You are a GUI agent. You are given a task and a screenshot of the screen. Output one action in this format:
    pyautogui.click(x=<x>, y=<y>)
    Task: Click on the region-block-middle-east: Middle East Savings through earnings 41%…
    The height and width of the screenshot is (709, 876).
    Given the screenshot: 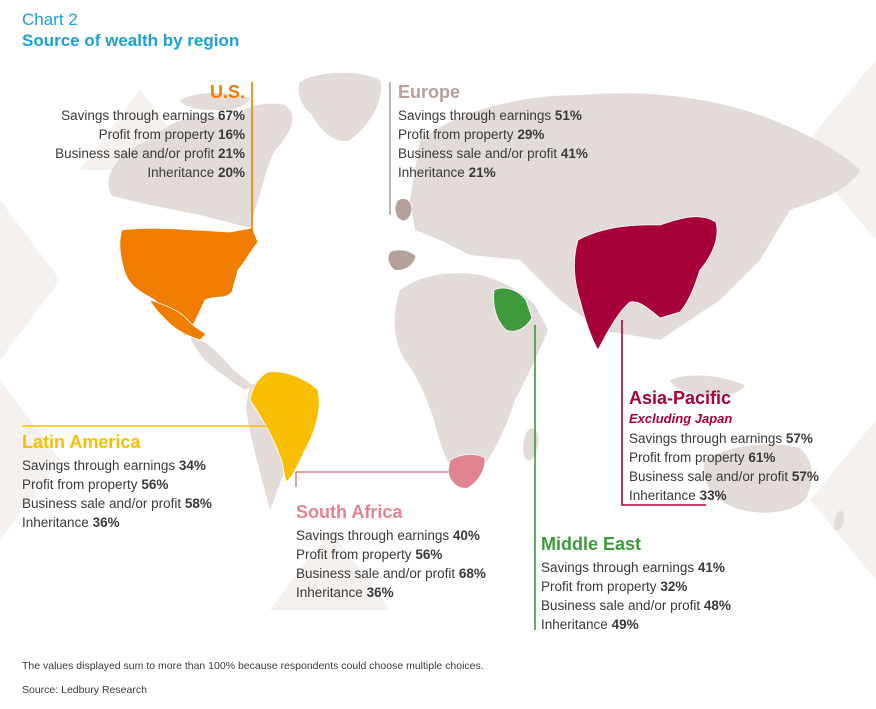 What is the action you would take?
    pyautogui.click(x=636, y=583)
    